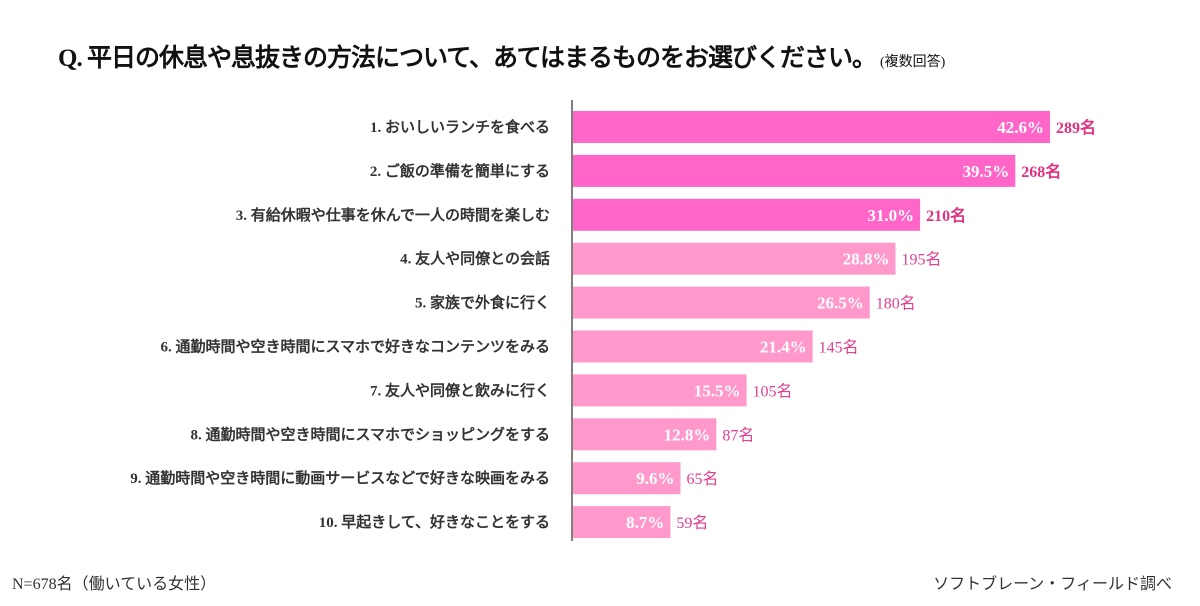 Image resolution: width=1200 pixels, height=606 pixels. What do you see at coordinates (1076, 127) in the screenshot?
I see `count-label: 289名` at bounding box center [1076, 127].